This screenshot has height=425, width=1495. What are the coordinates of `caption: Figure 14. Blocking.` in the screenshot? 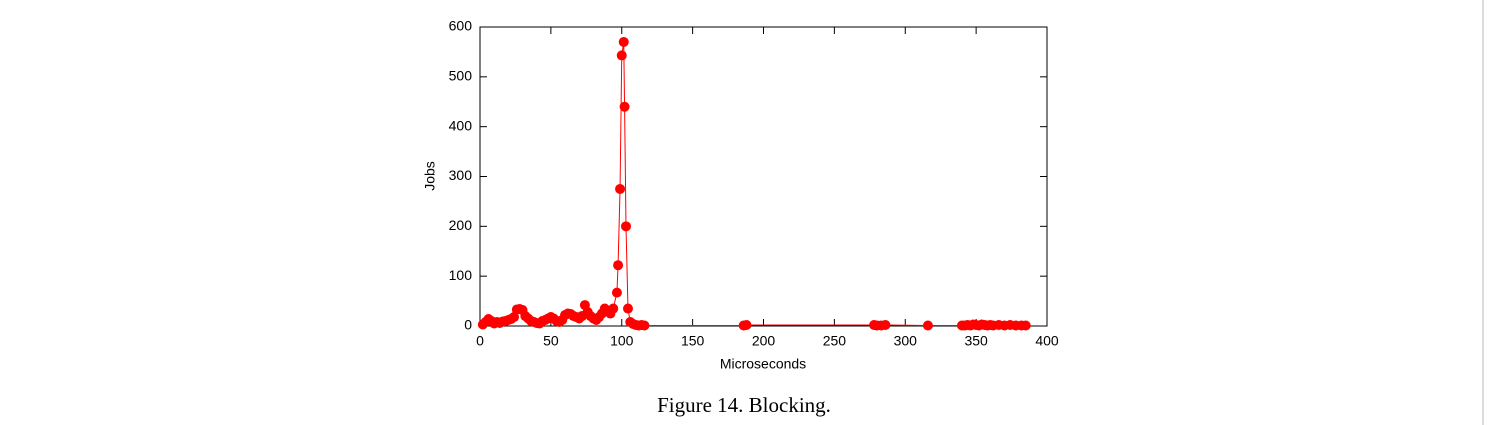 It's located at (744, 405).